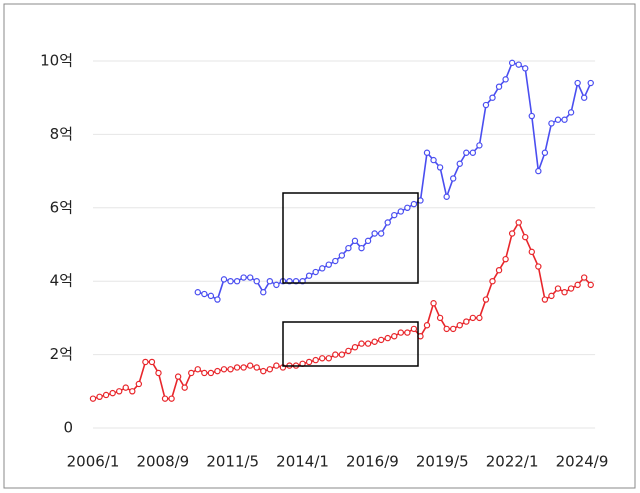 The width and height of the screenshot is (640, 493). Describe the element at coordinates (582, 462) in the screenshot. I see `x-tick-label: 2024/9` at that location.